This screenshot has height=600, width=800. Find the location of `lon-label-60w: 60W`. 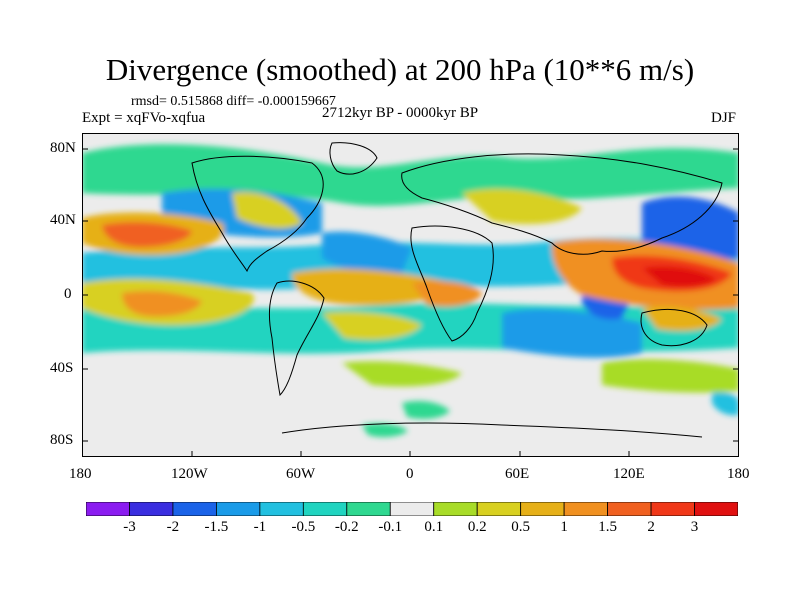

lon-label-60w: 60W is located at coordinates (301, 474).